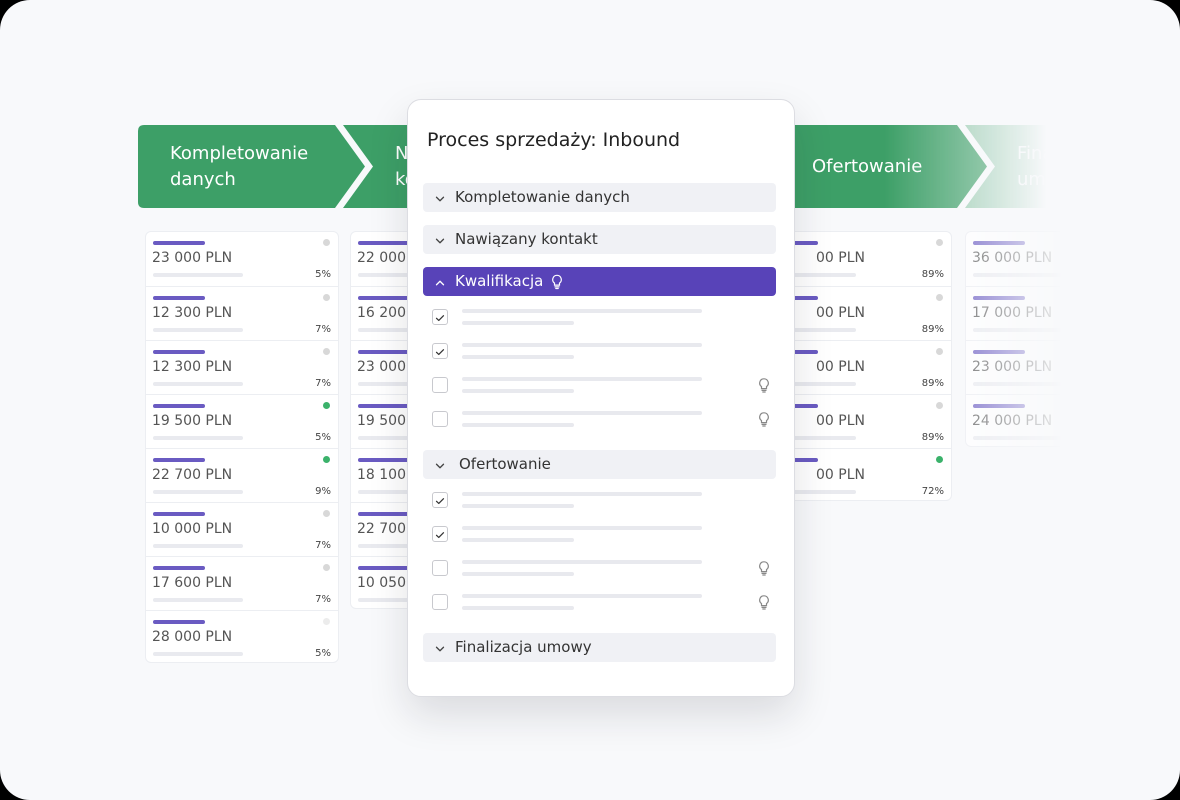  I want to click on stage-label: Ofertowanie, so click(867, 166).